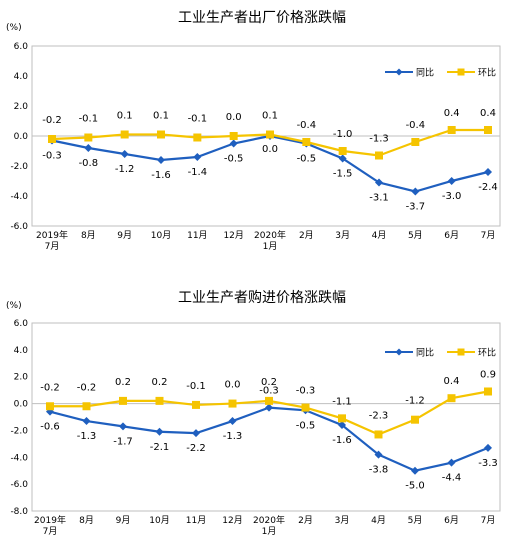  I want to click on chart-1-xtick-label: 6月, so click(451, 235).